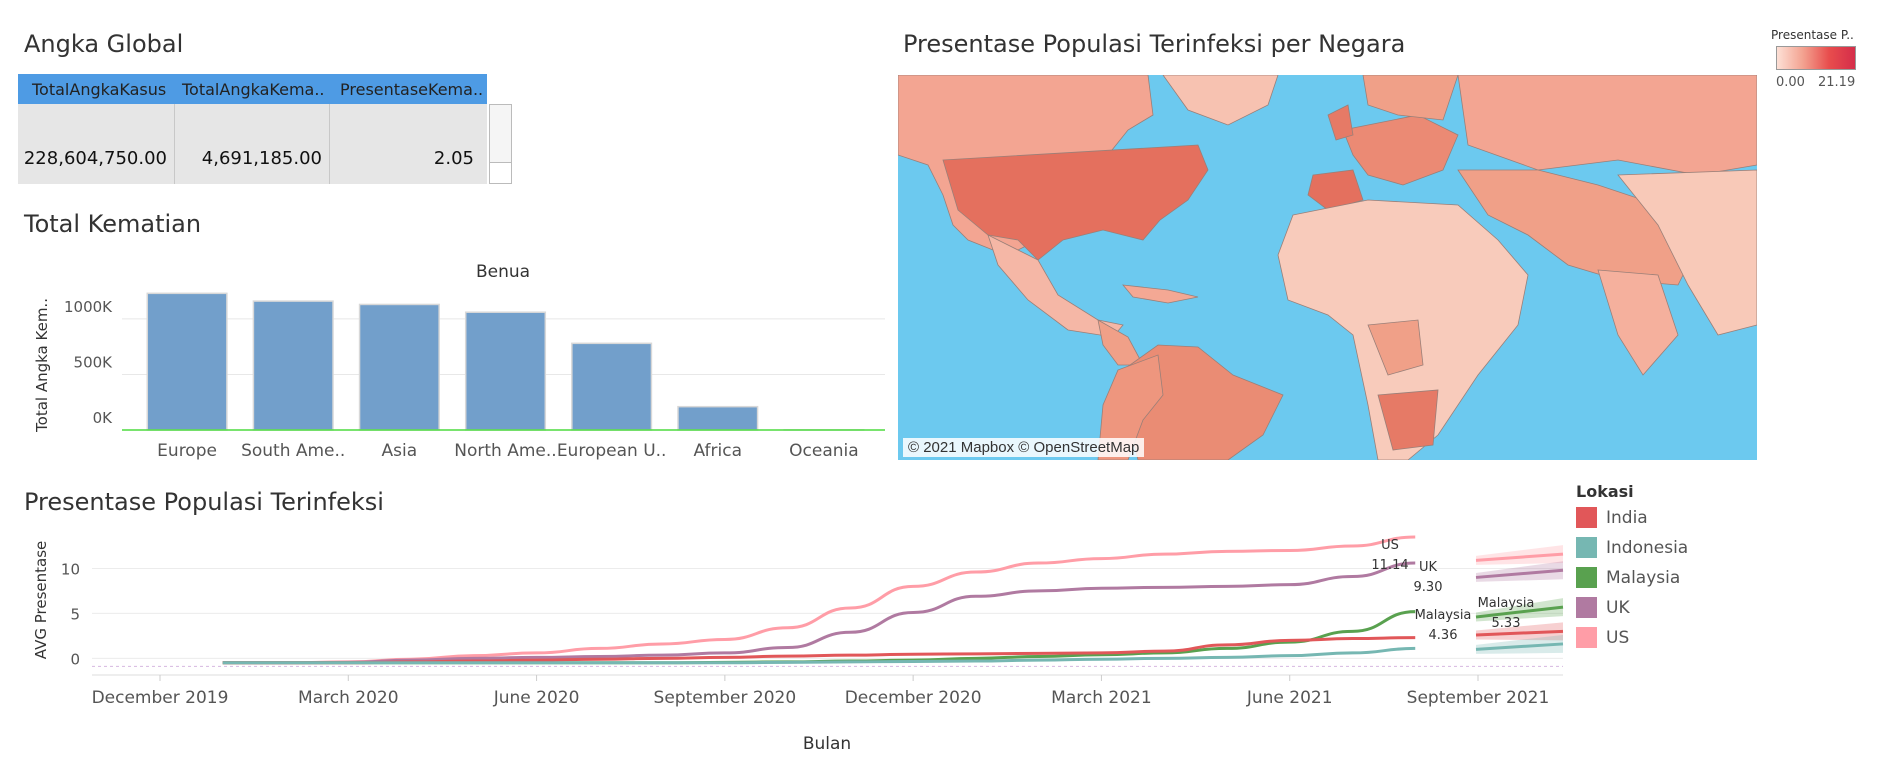  I want to click on line-x-tick-label: September 2021, so click(1478, 698).